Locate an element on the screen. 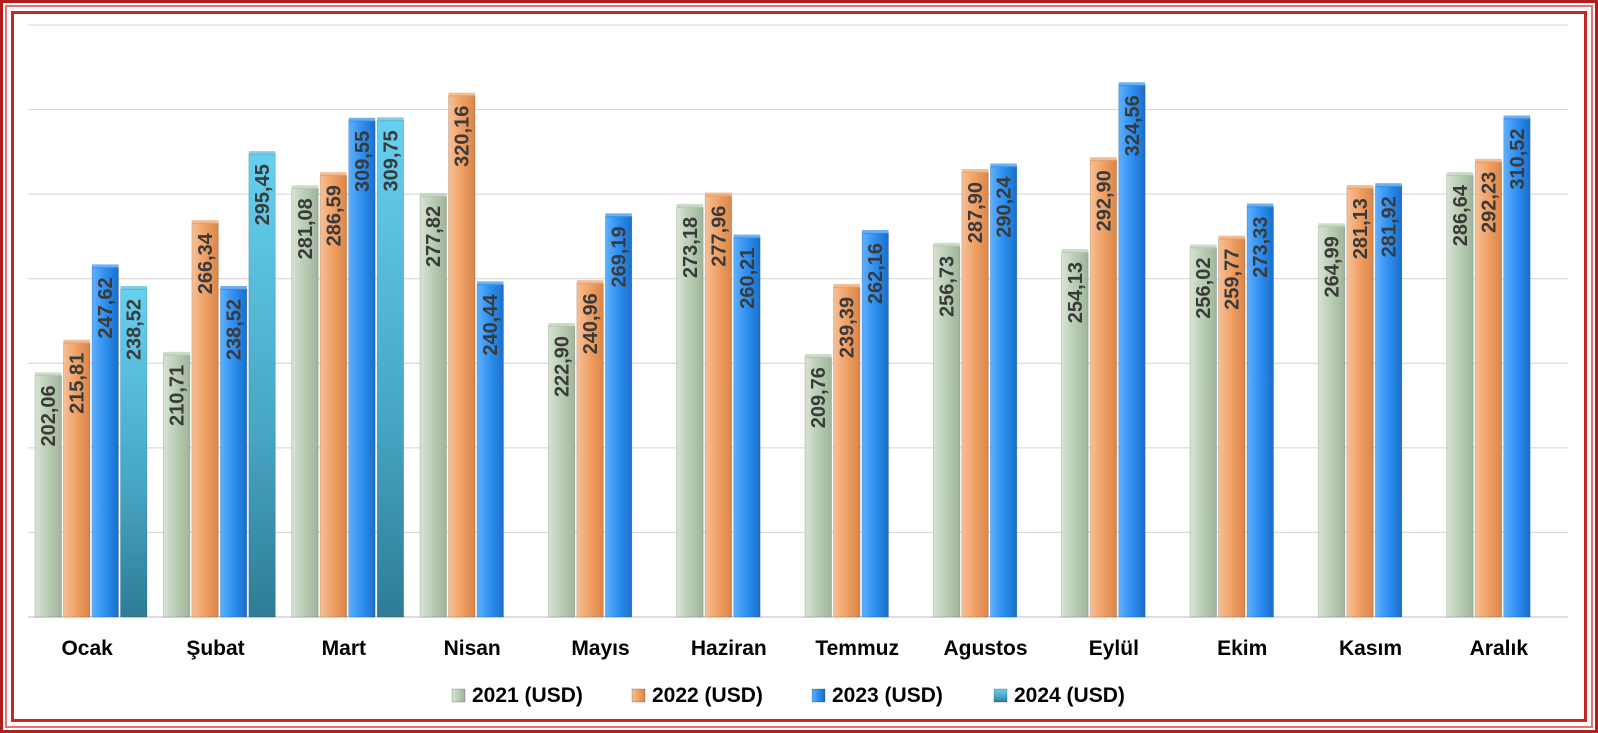 The image size is (1598, 733). value-label: 266,34 is located at coordinates (206, 263).